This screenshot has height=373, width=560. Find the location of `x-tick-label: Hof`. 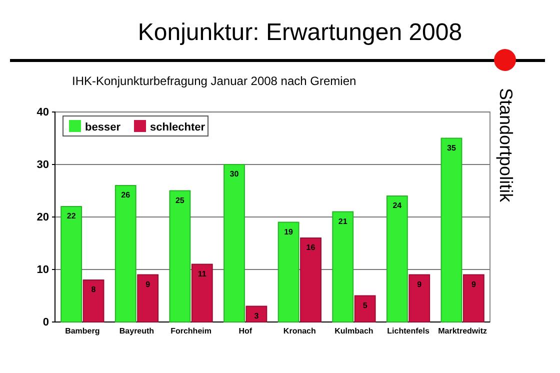

x-tick-label: Hof is located at coordinates (245, 331).